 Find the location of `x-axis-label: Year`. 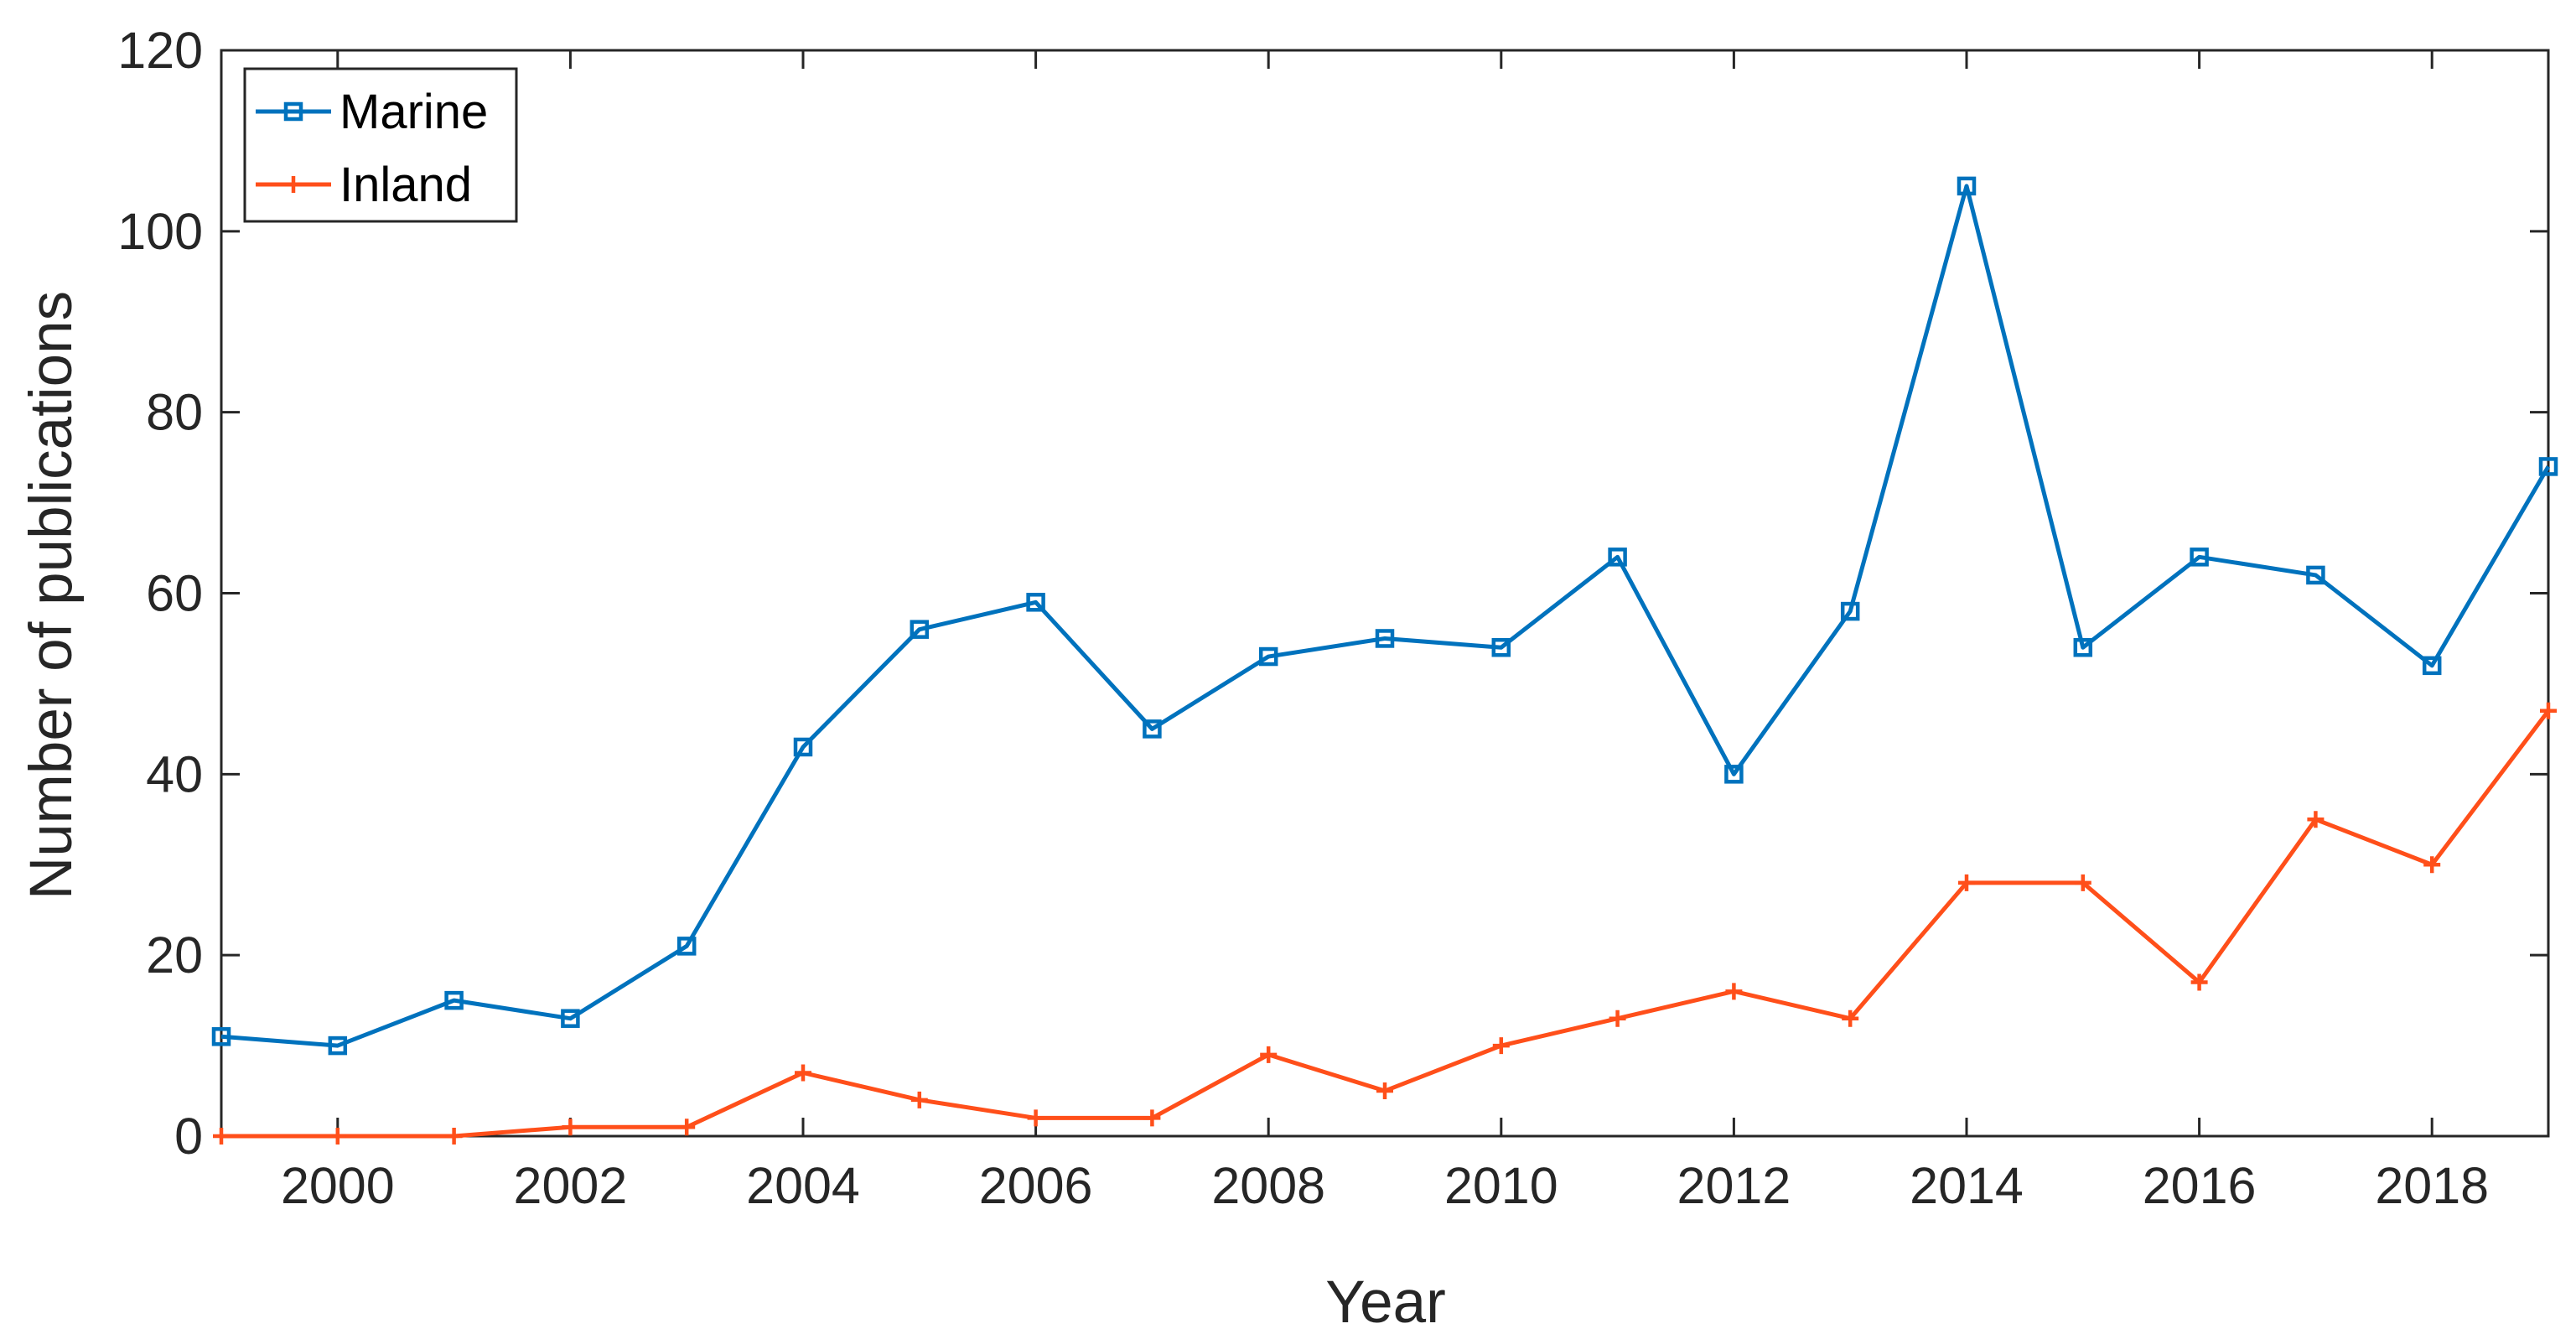

x-axis-label: Year is located at coordinates (1385, 1301).